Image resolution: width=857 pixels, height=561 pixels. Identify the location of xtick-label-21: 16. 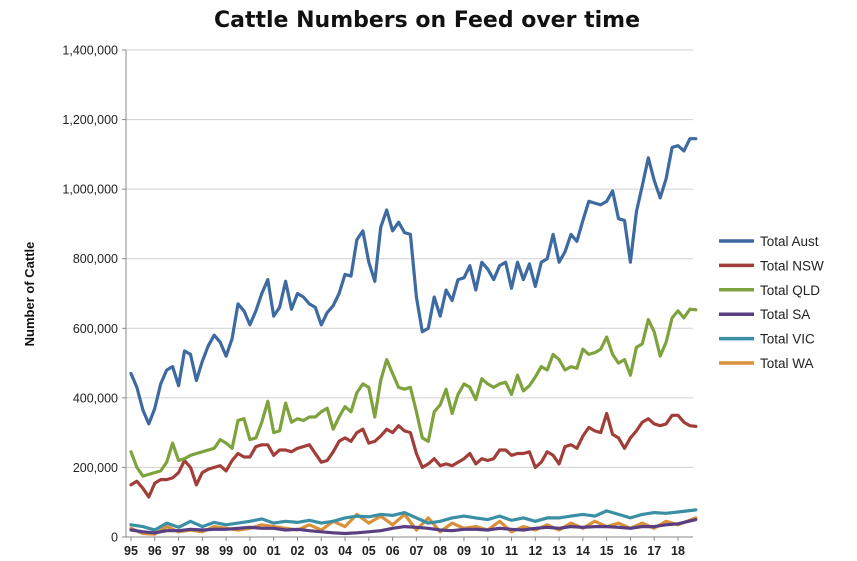
(630, 551).